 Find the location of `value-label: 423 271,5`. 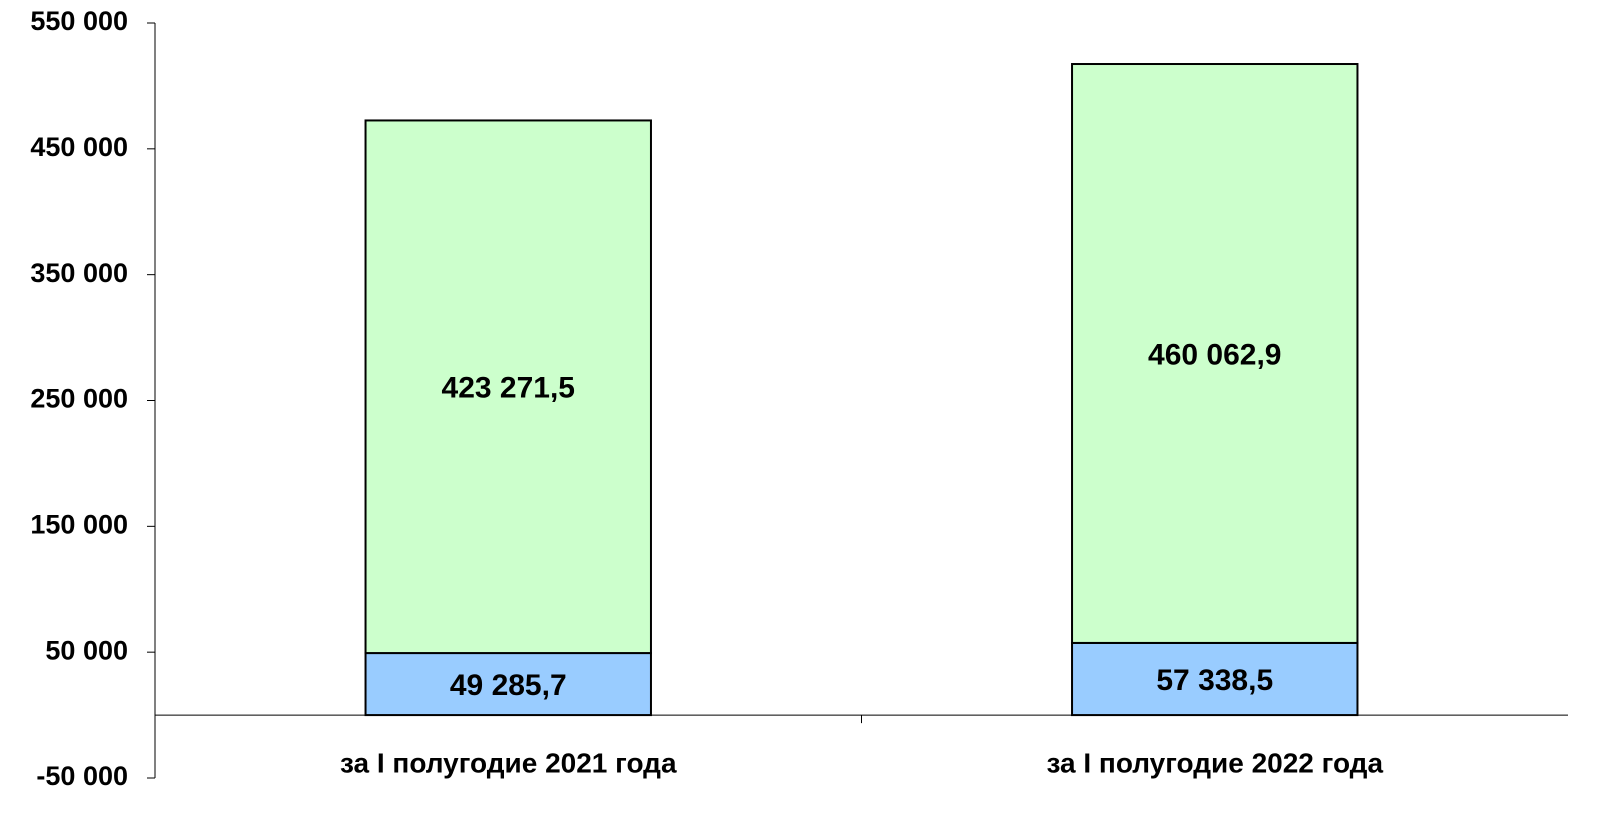

value-label: 423 271,5 is located at coordinates (508, 388).